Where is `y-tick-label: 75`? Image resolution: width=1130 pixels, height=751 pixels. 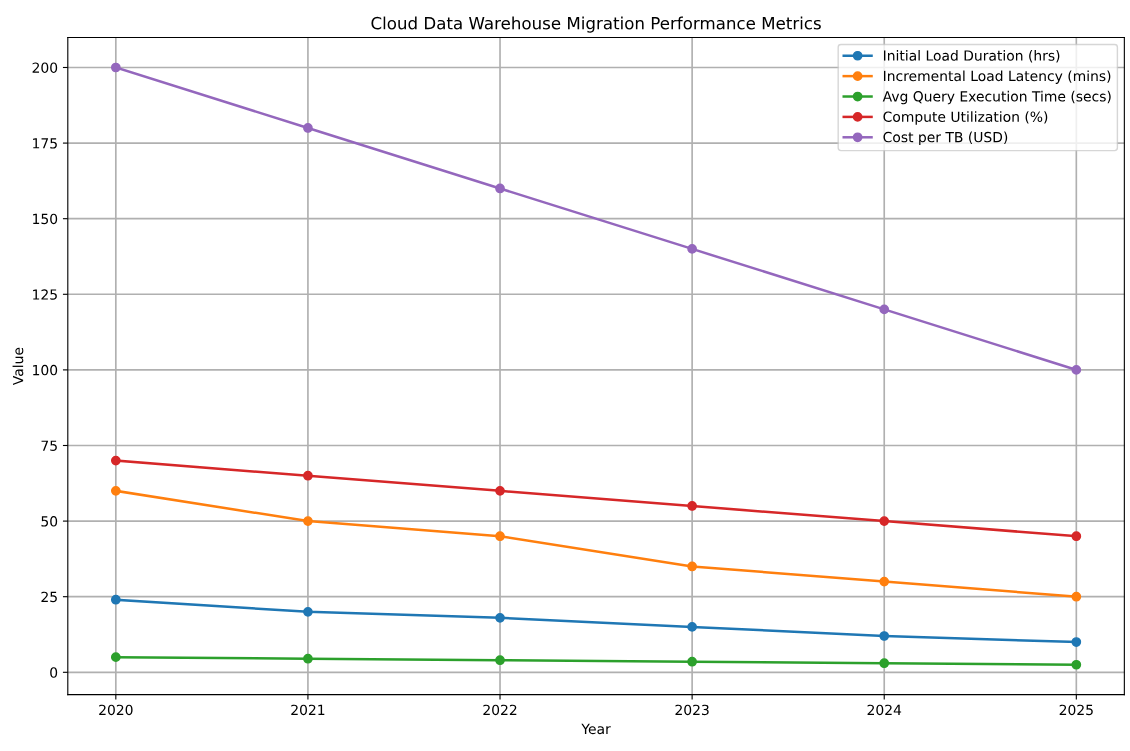 y-tick-label: 75 is located at coordinates (49, 445).